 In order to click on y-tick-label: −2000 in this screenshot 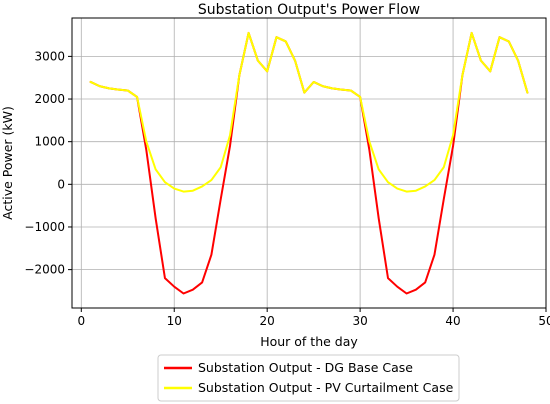, I will do `click(44, 270)`.